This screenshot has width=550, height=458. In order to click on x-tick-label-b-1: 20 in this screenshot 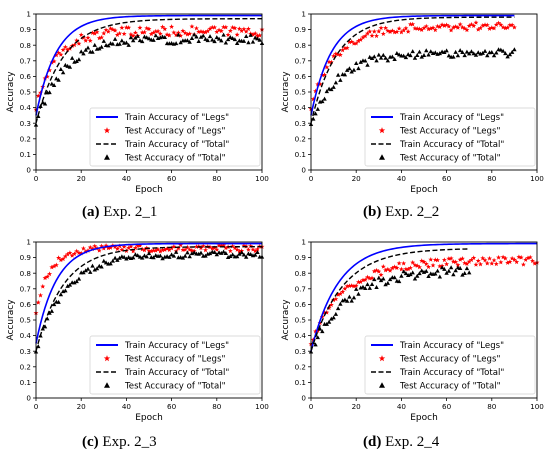, I will do `click(357, 178)`.